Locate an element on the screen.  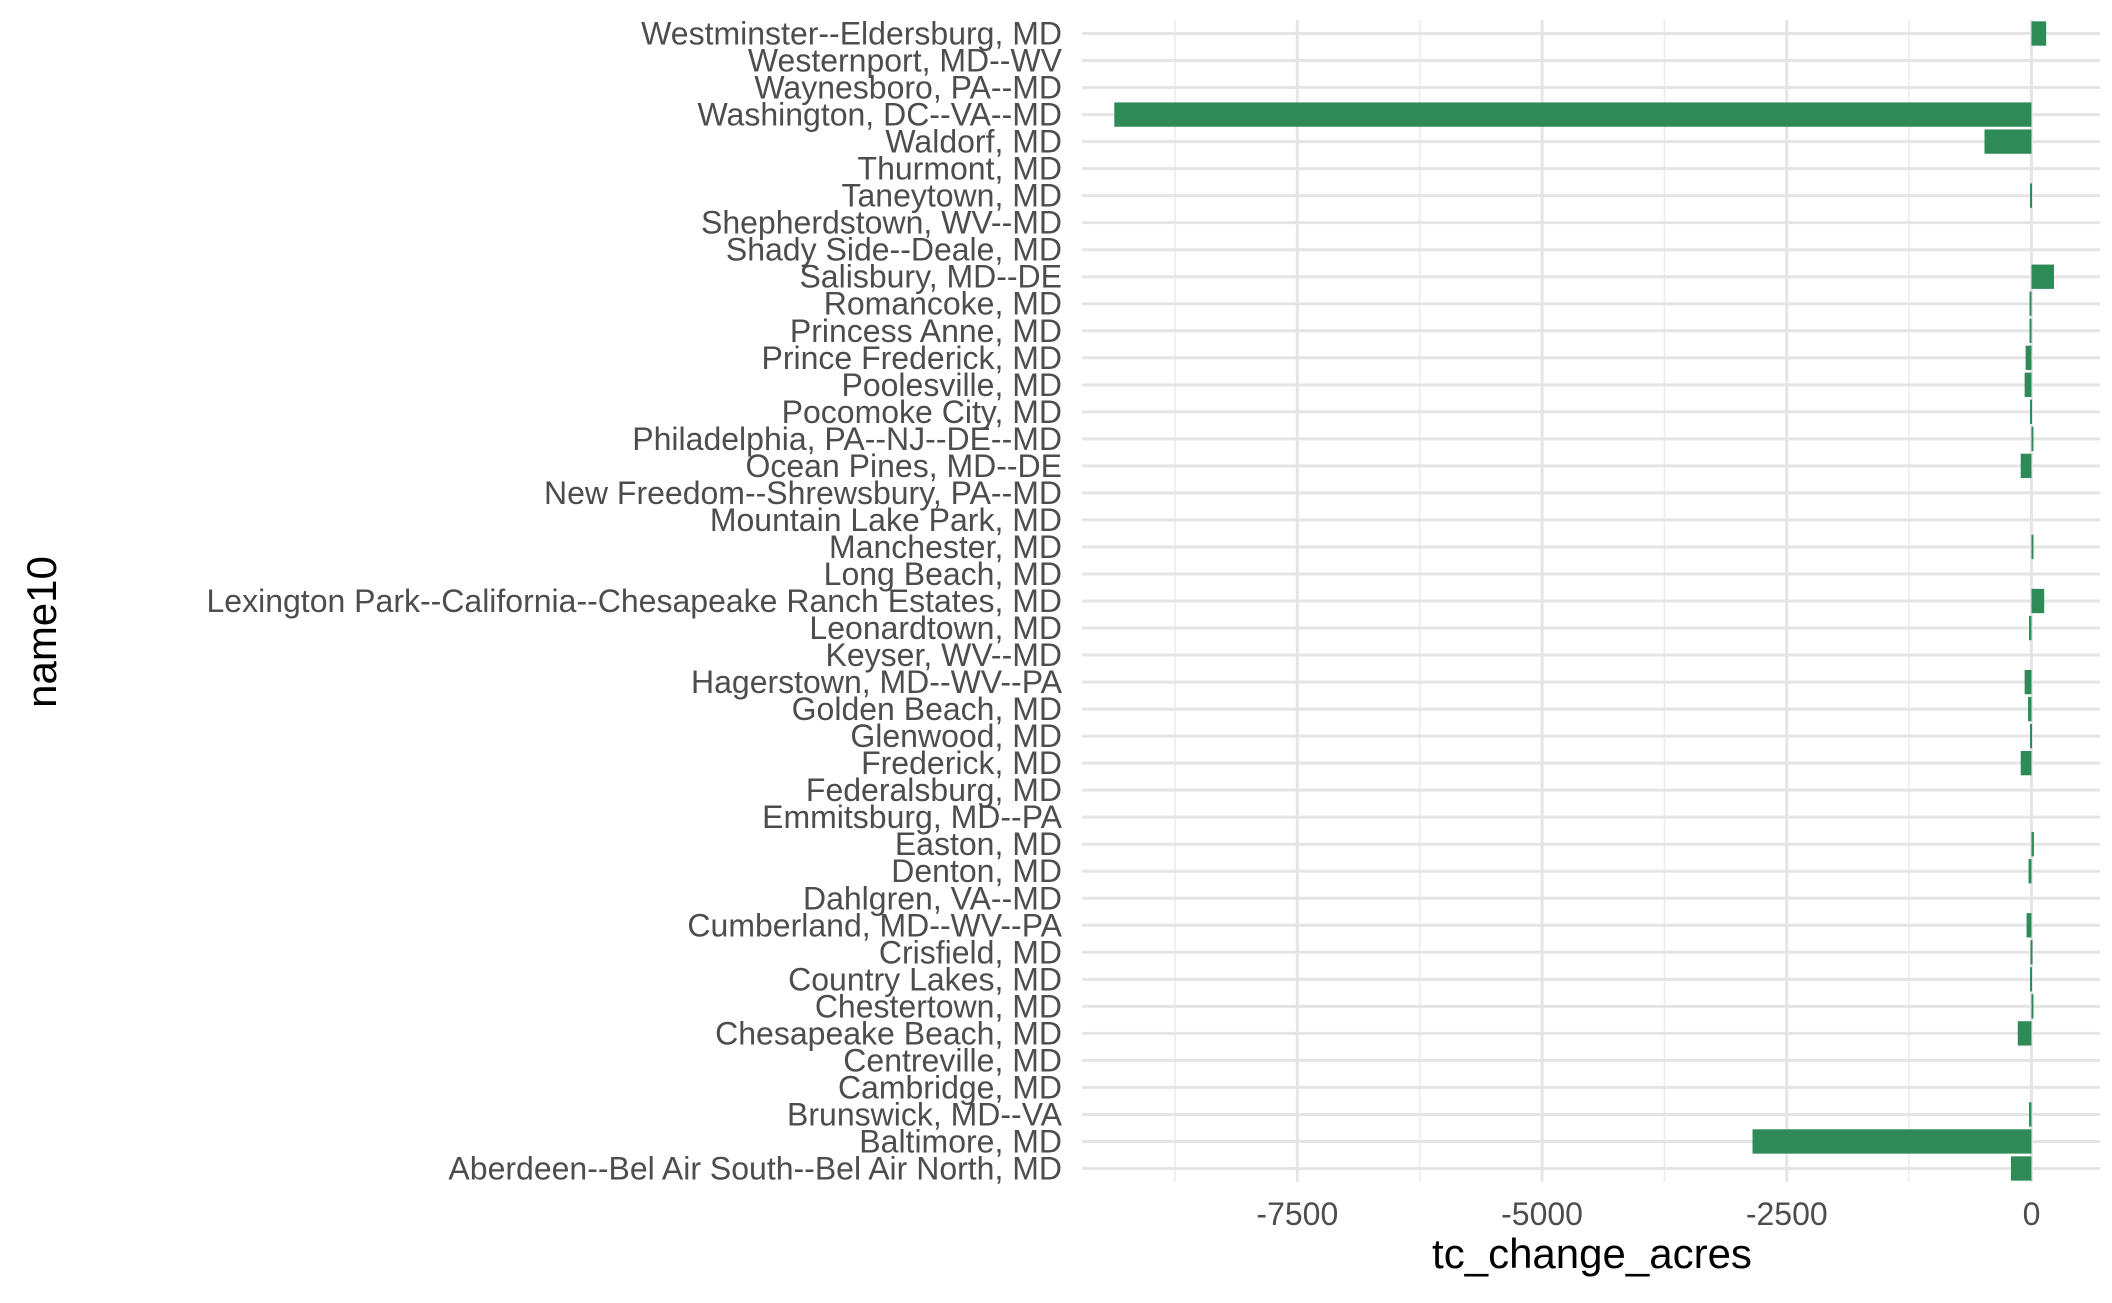
bar-pocomoke-city-md is located at coordinates (2031, 411).